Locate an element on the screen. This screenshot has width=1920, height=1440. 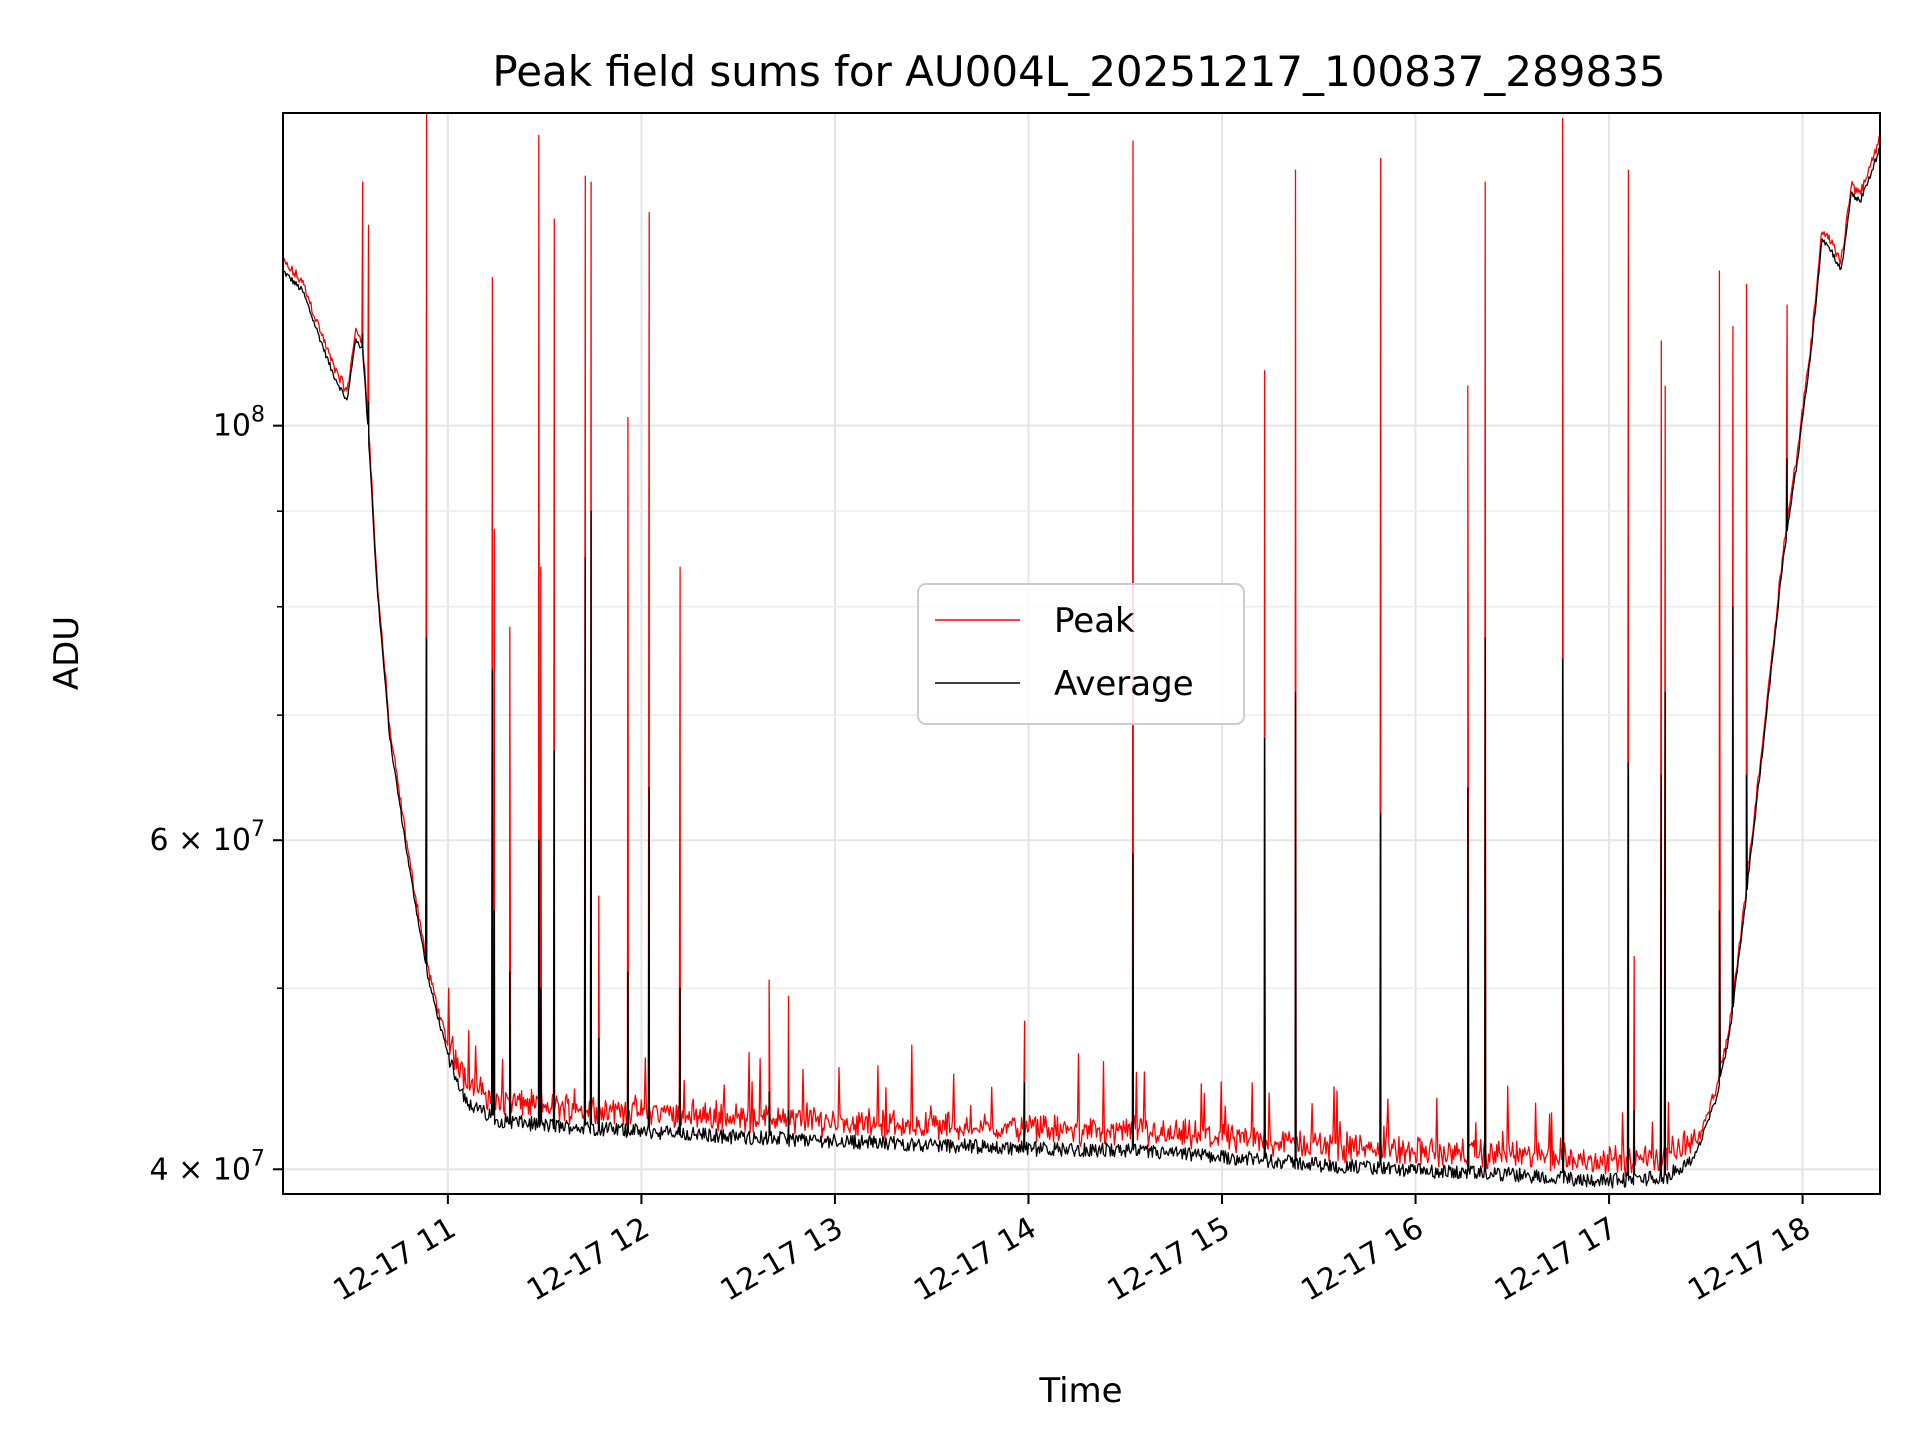
x-axis-label: Time is located at coordinates (1080, 1391).